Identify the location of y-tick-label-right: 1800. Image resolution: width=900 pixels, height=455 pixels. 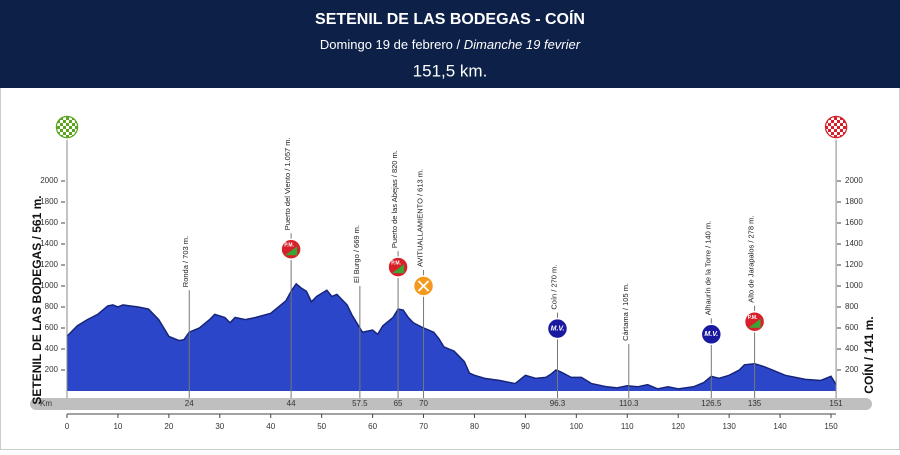
(854, 201).